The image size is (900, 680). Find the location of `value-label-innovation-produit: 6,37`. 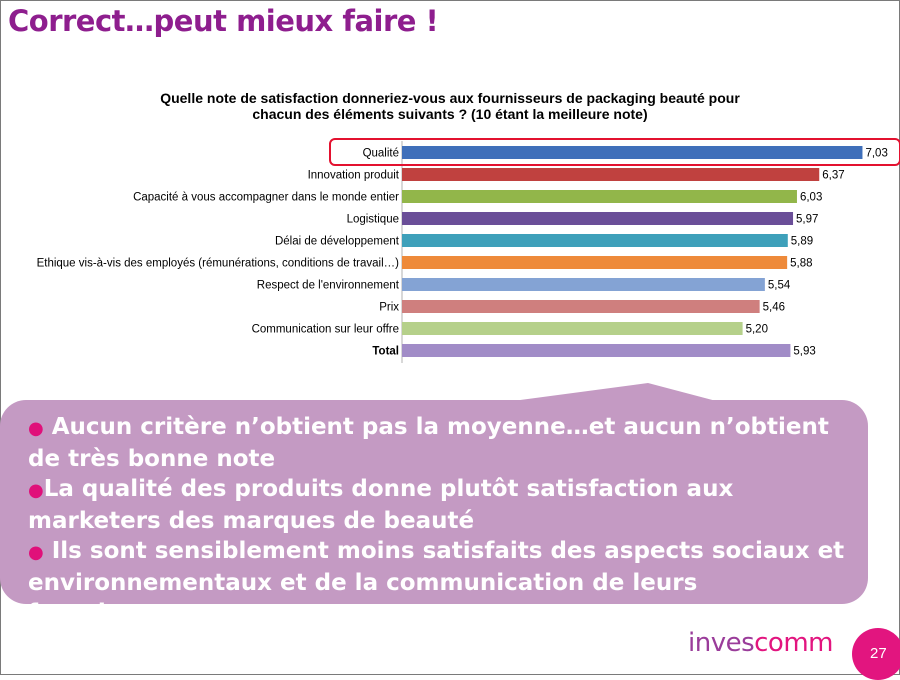

value-label-innovation-produit: 6,37 is located at coordinates (833, 176).